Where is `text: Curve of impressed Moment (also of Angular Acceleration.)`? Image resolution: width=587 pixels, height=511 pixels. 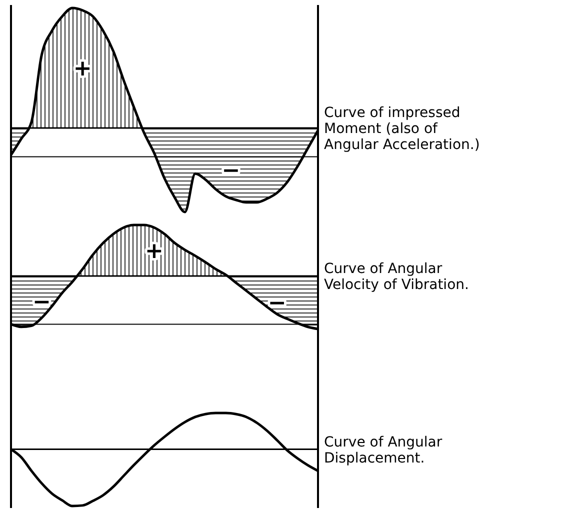
text: Curve of impressed Moment (also of Angular Acceleration.) is located at coordinates (402, 129).